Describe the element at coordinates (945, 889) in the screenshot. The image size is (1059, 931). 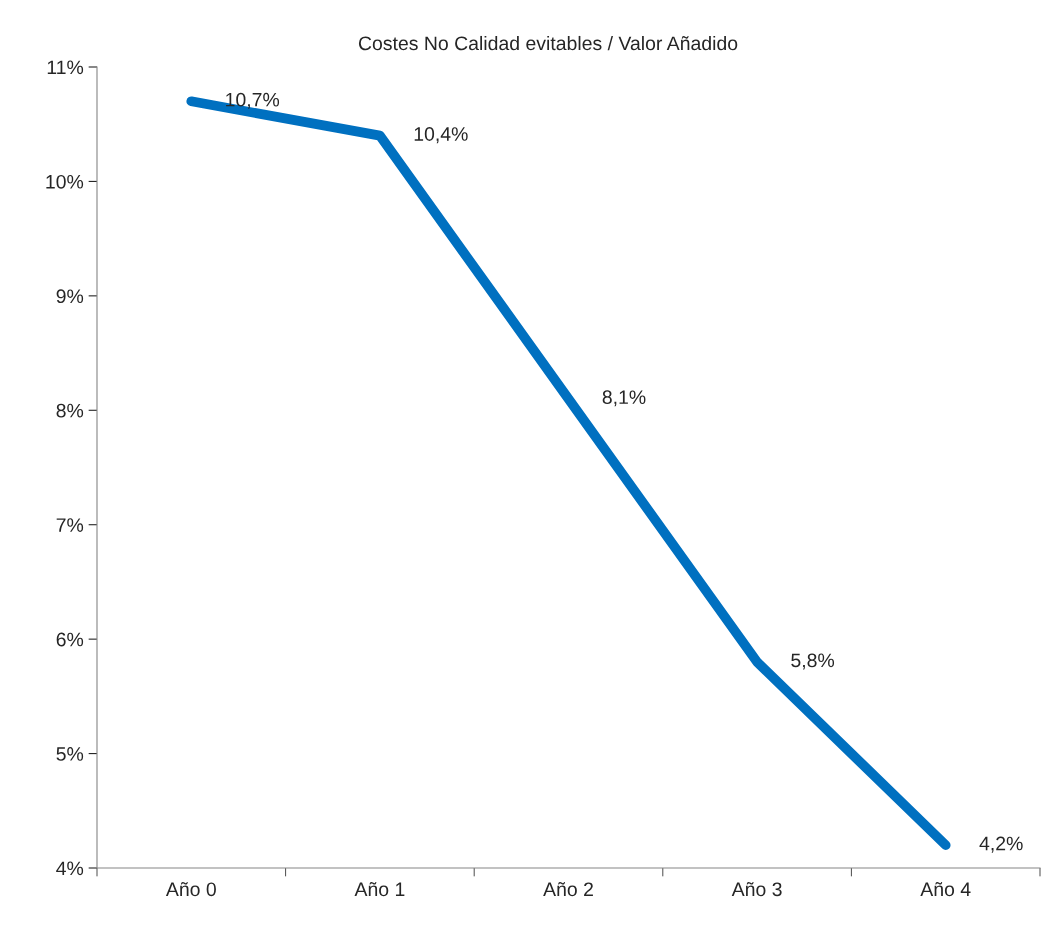
I see `x-tick-label: Año 4` at that location.